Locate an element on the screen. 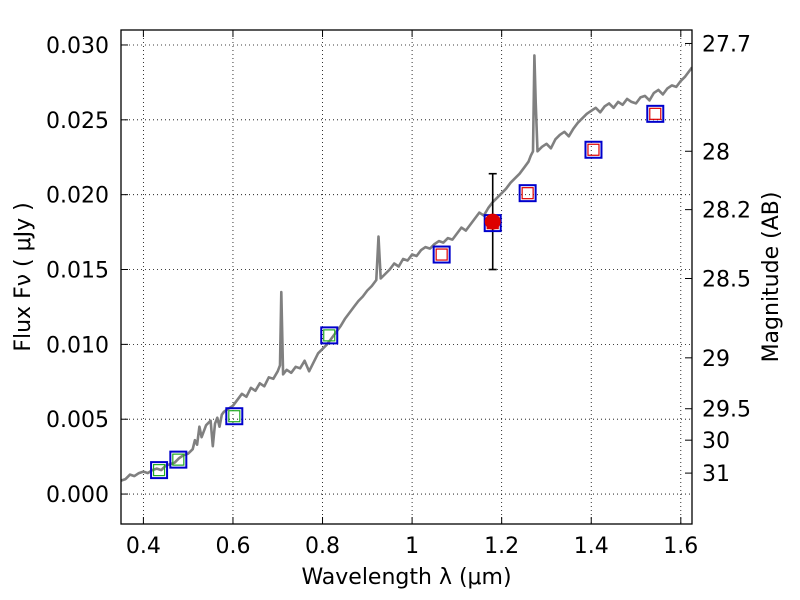 The image size is (800, 600). y2-axis-label: Magnitude (AB) is located at coordinates (771, 277).